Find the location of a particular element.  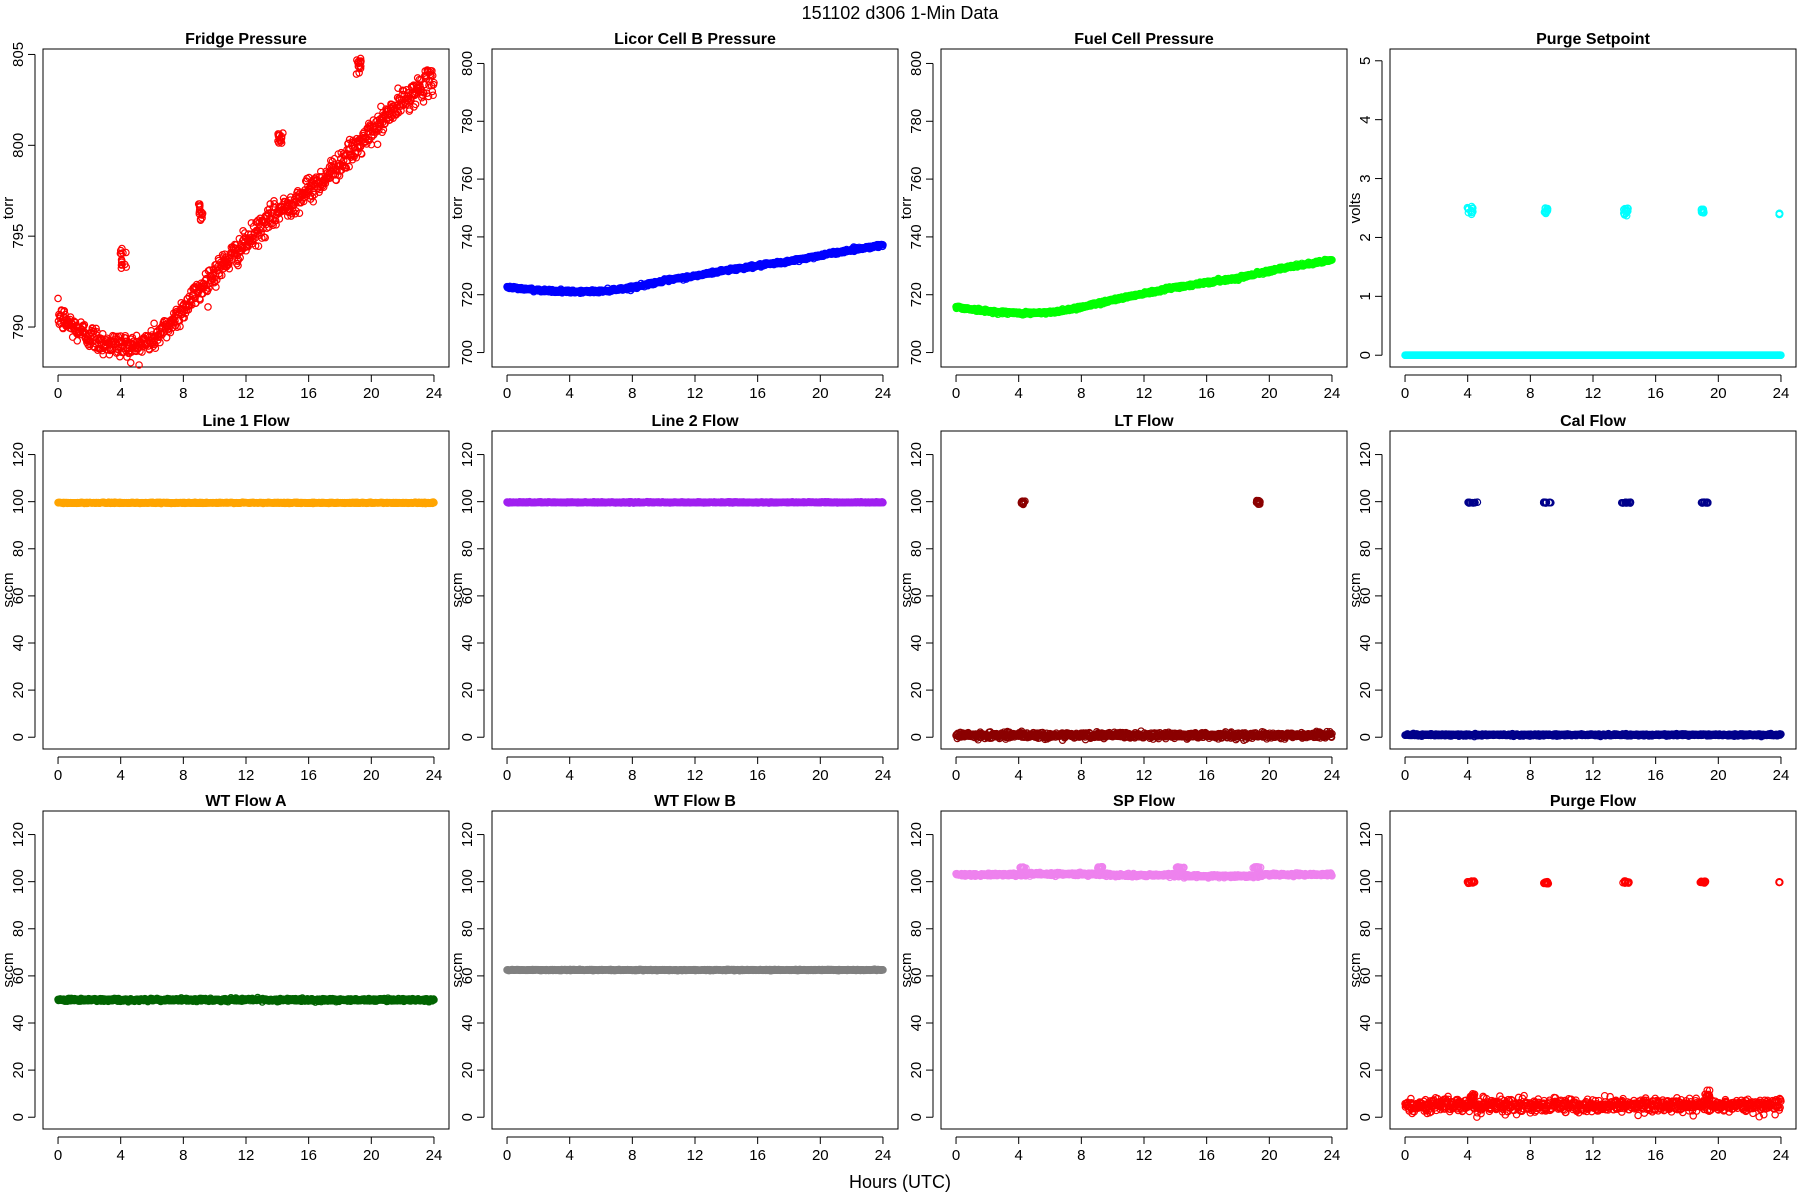

y-tick-label: 2 is located at coordinates (1365, 237).